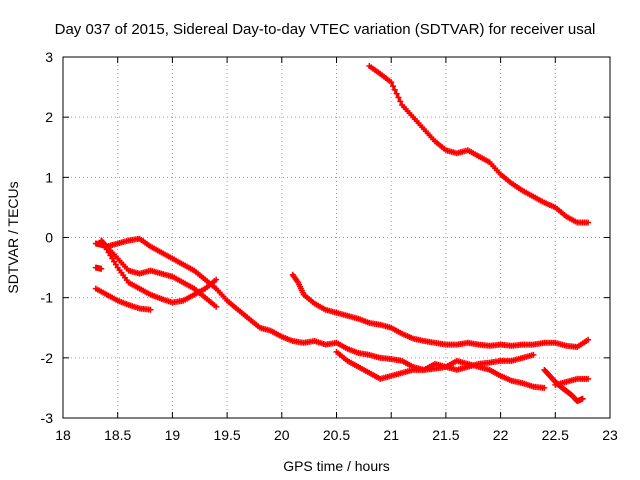  Describe the element at coordinates (117, 435) in the screenshot. I see `x-tick-label: 18.5` at that location.